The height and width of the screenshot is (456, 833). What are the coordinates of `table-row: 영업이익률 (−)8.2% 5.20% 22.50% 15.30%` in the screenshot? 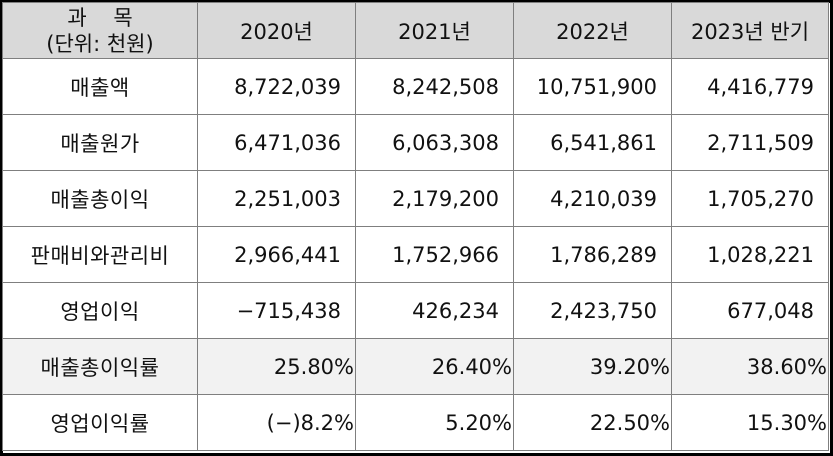 It's located at (415, 422).